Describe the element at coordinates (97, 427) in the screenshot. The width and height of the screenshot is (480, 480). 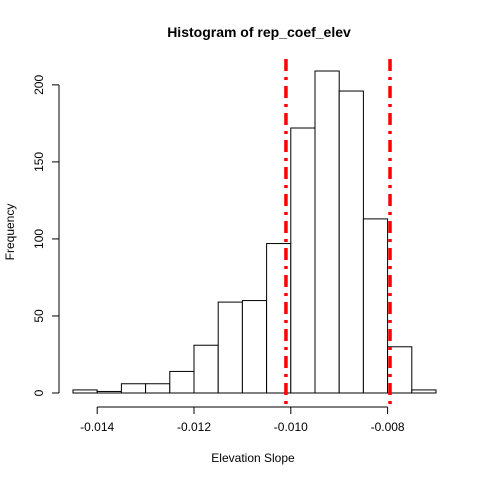
I see `x-tick-label: -0.014` at that location.